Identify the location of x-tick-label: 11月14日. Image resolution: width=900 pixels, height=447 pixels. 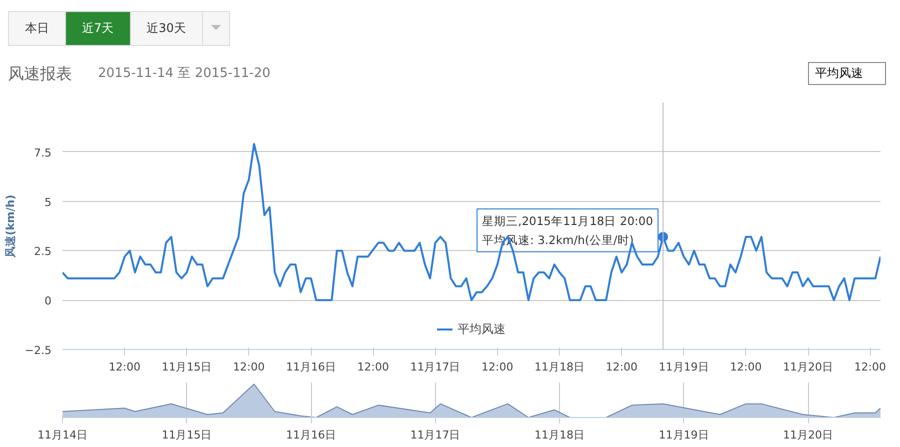
(63, 435).